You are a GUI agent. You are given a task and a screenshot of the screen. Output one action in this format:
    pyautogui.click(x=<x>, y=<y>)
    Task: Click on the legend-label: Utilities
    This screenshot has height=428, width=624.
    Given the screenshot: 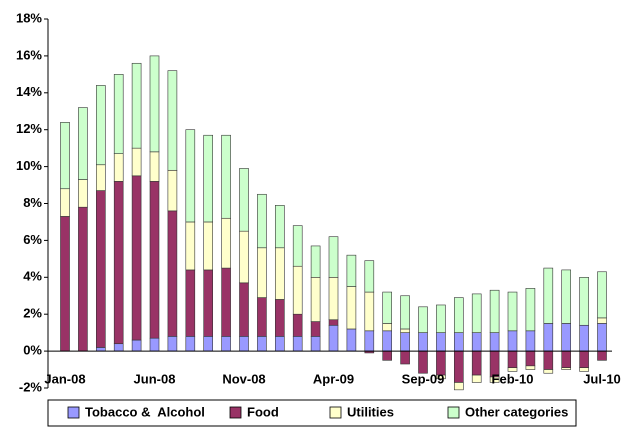 What is the action you would take?
    pyautogui.click(x=370, y=411)
    